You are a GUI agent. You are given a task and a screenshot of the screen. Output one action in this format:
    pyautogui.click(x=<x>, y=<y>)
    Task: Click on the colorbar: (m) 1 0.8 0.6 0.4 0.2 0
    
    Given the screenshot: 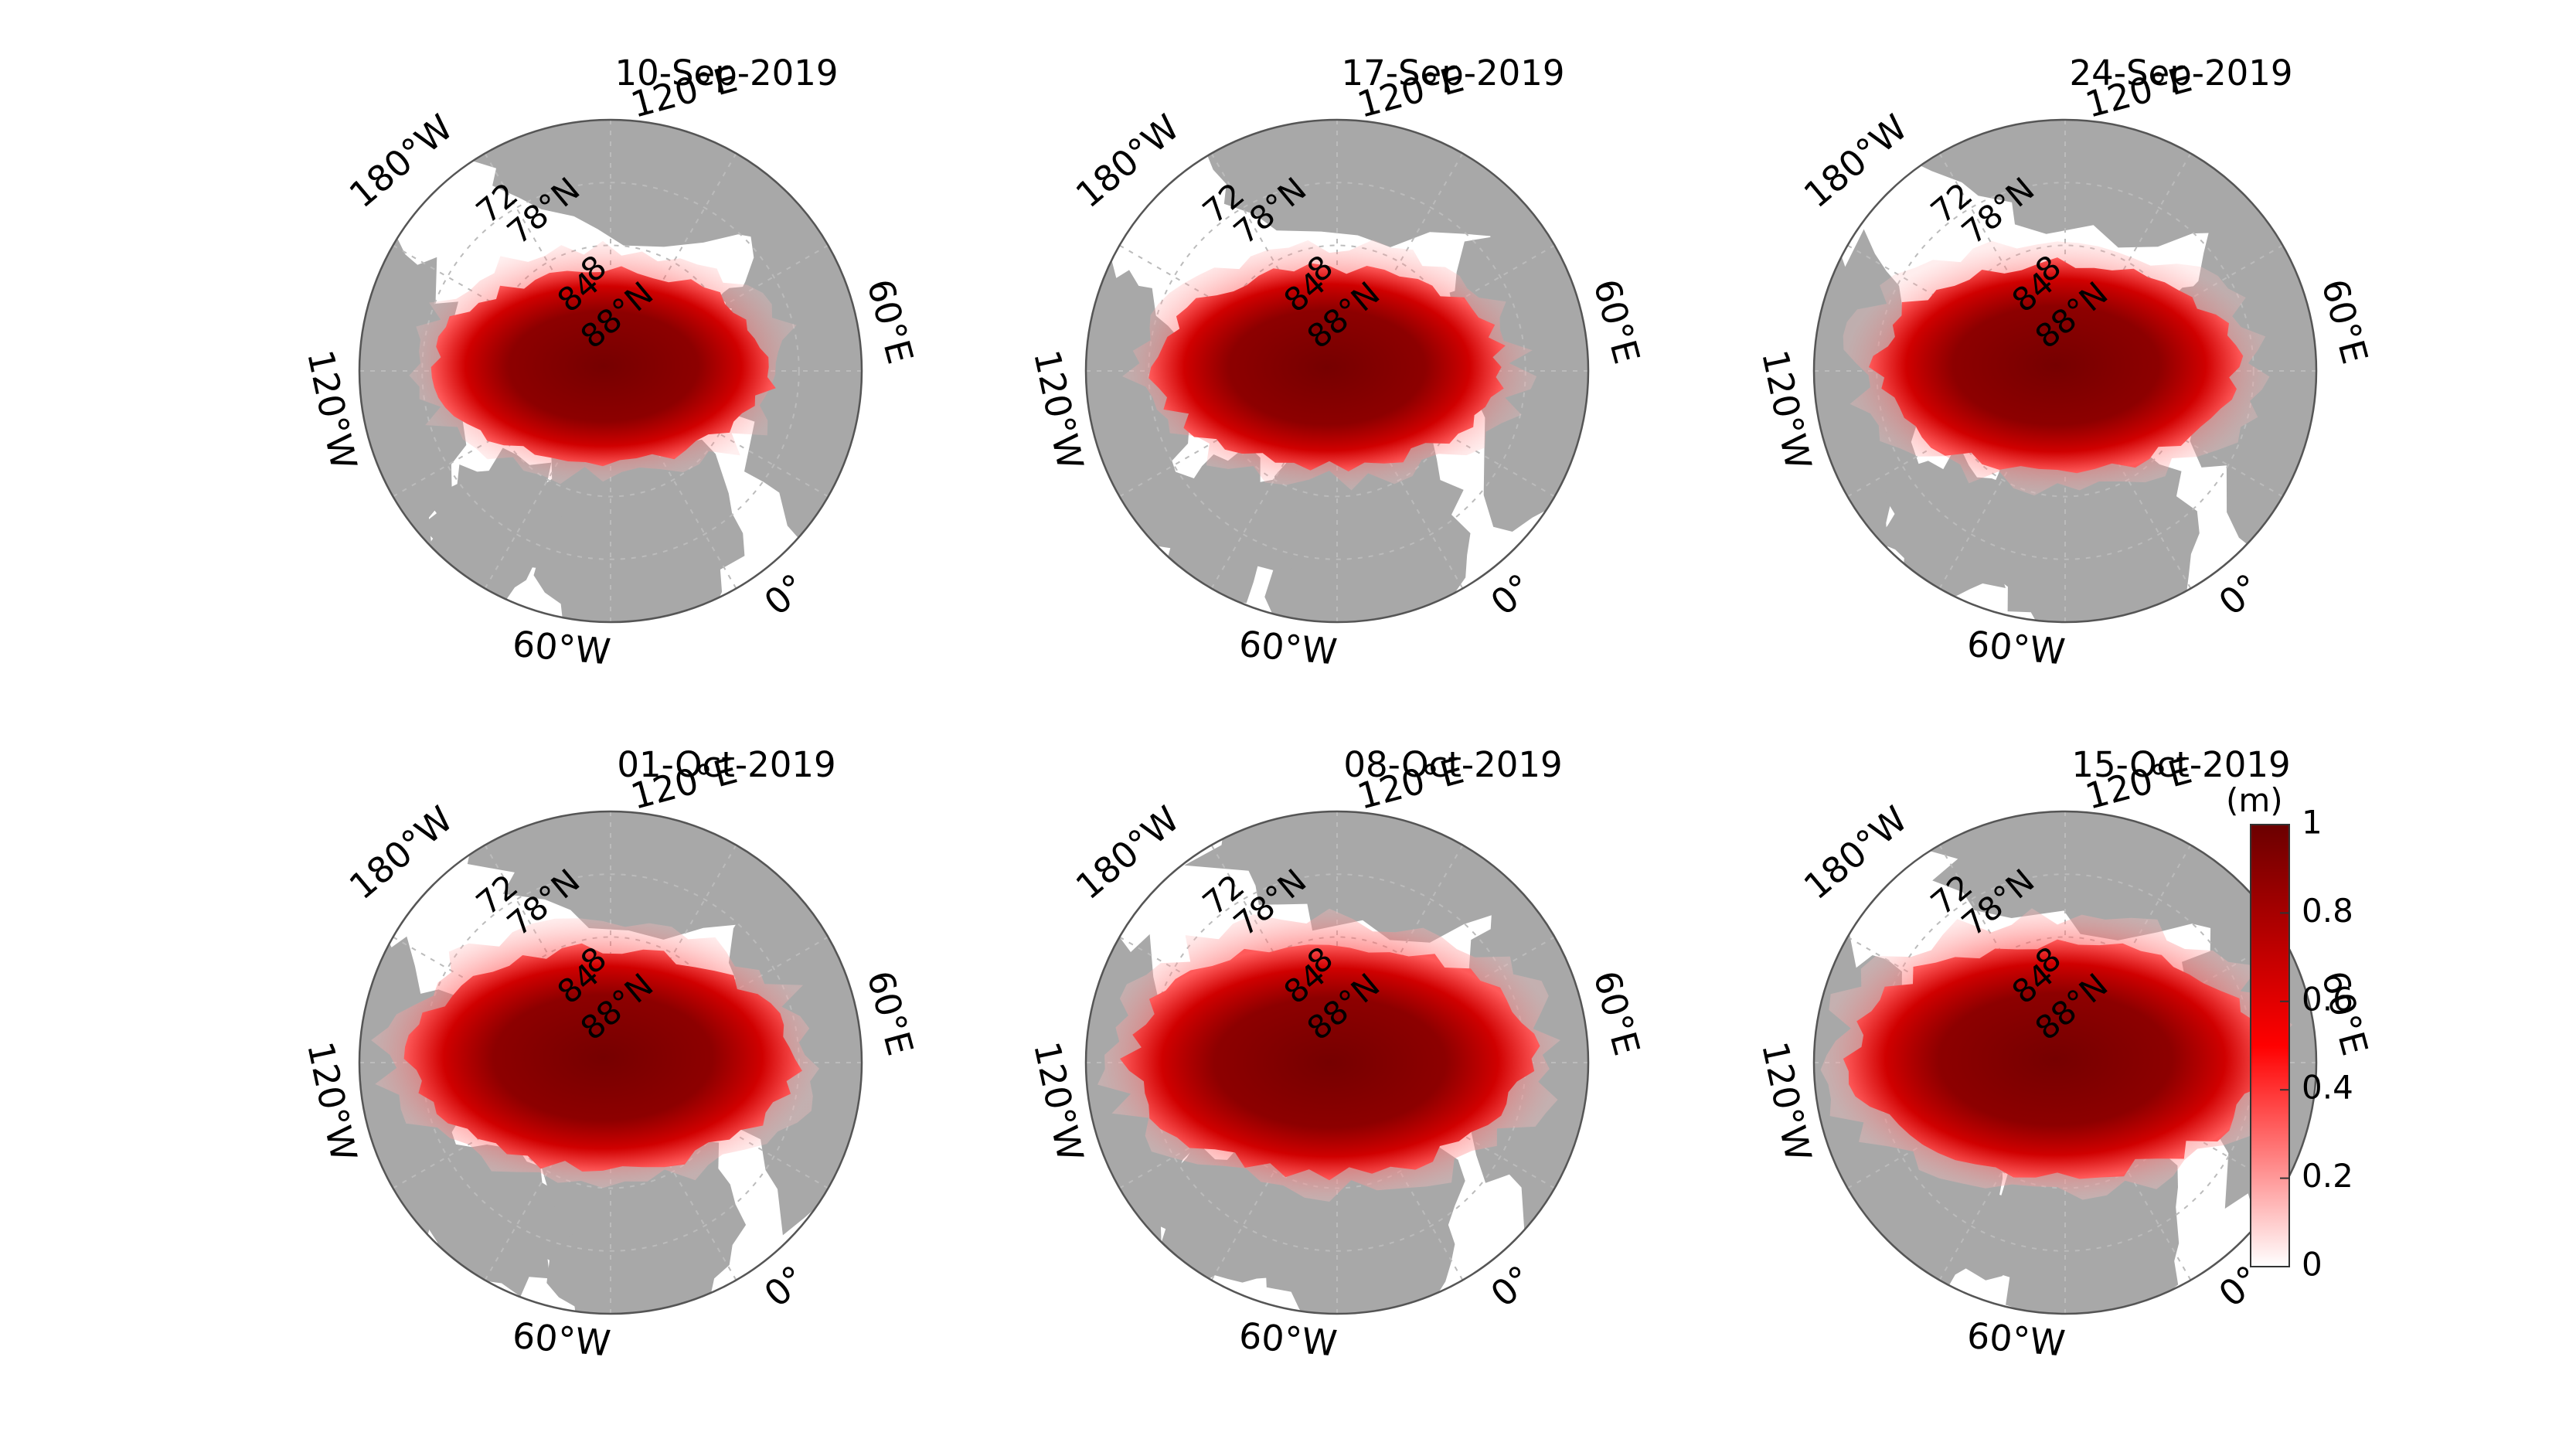 What is the action you would take?
    pyautogui.click(x=2289, y=1033)
    